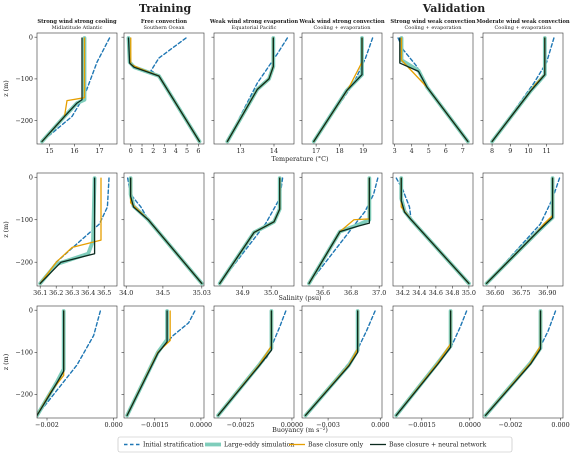 The height and width of the screenshot is (457, 571). I want to click on legend-frame, so click(315, 444).